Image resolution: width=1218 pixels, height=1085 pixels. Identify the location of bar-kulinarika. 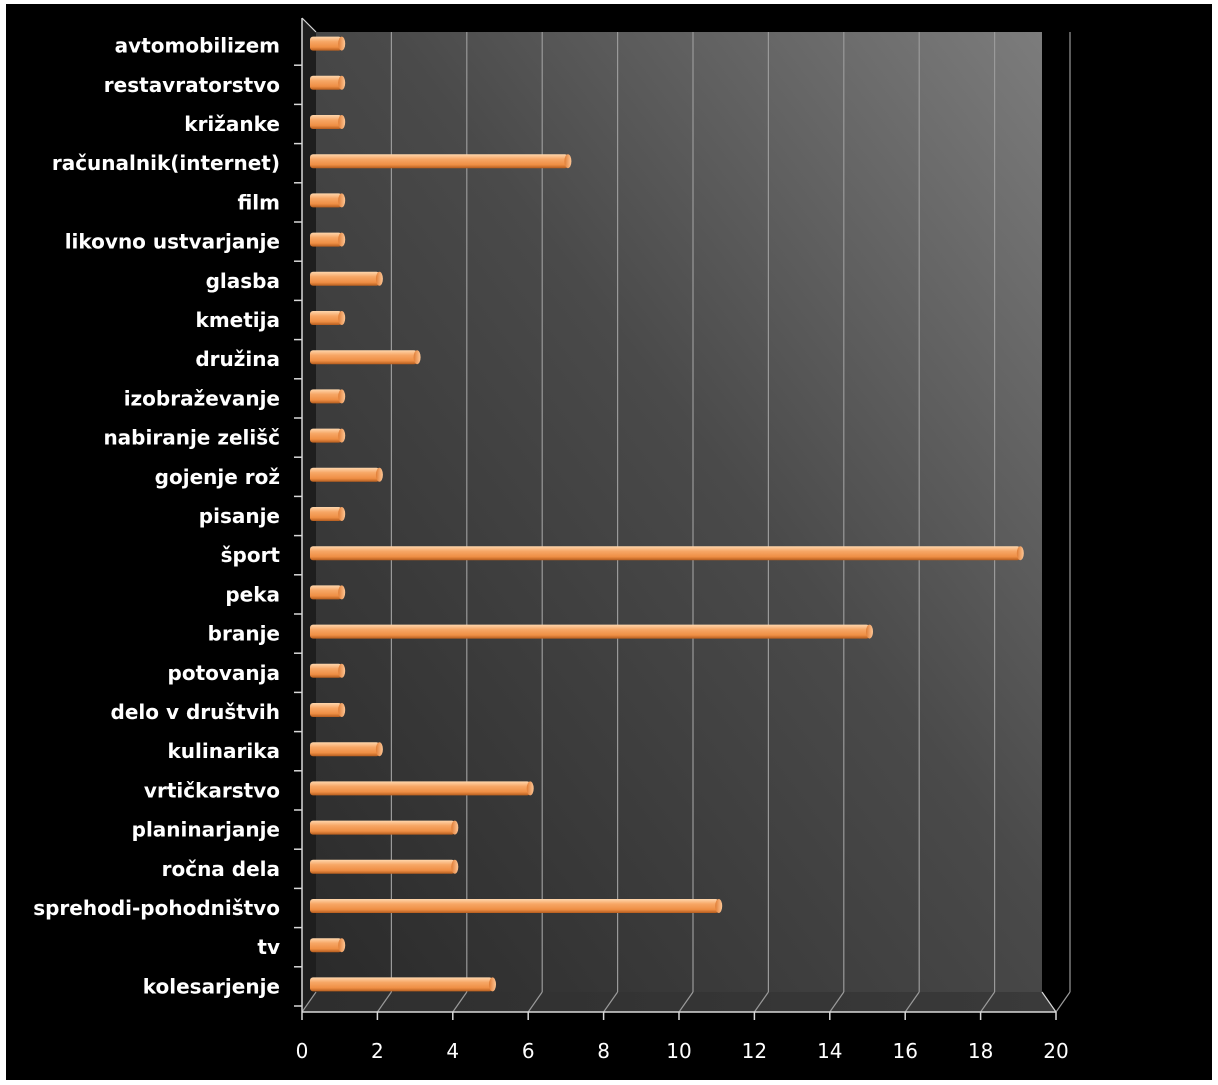
(346, 749).